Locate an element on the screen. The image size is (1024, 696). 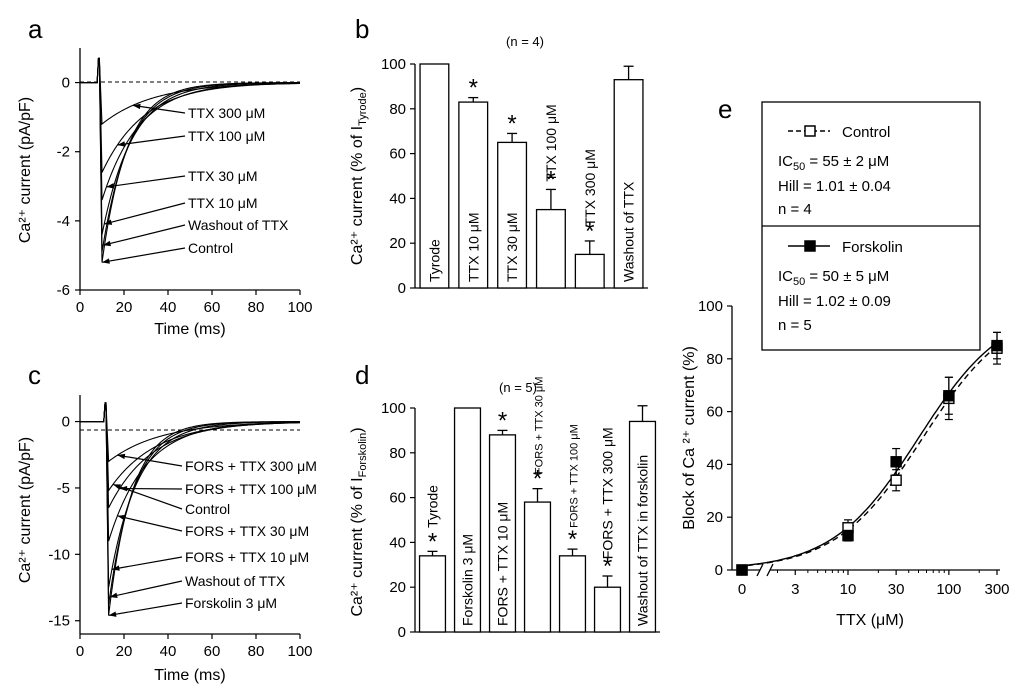
panel-a-xlabel: Time (ms) is located at coordinates (189, 329).